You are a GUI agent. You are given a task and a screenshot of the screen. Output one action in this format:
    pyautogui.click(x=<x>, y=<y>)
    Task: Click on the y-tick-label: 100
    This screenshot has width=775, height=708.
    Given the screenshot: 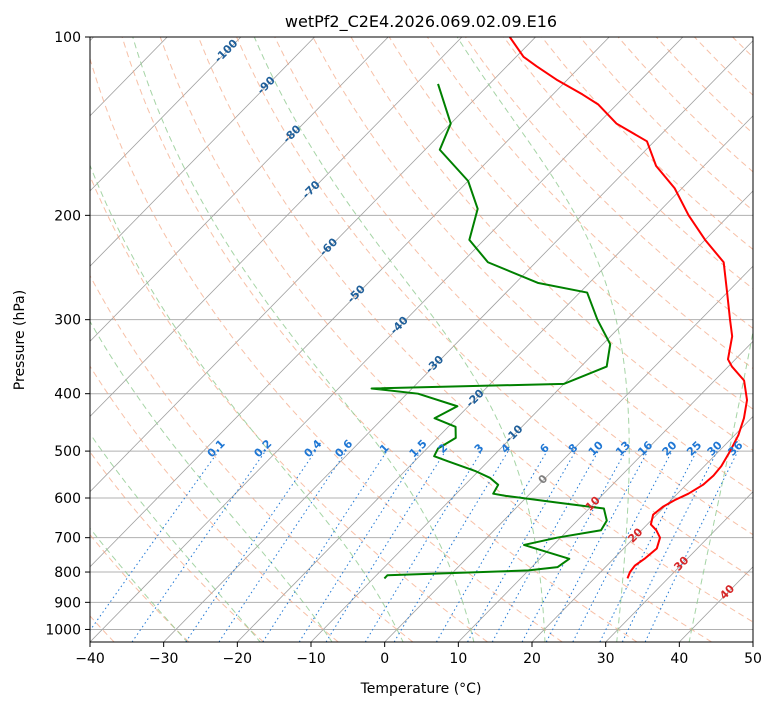 What is the action you would take?
    pyautogui.click(x=67, y=38)
    